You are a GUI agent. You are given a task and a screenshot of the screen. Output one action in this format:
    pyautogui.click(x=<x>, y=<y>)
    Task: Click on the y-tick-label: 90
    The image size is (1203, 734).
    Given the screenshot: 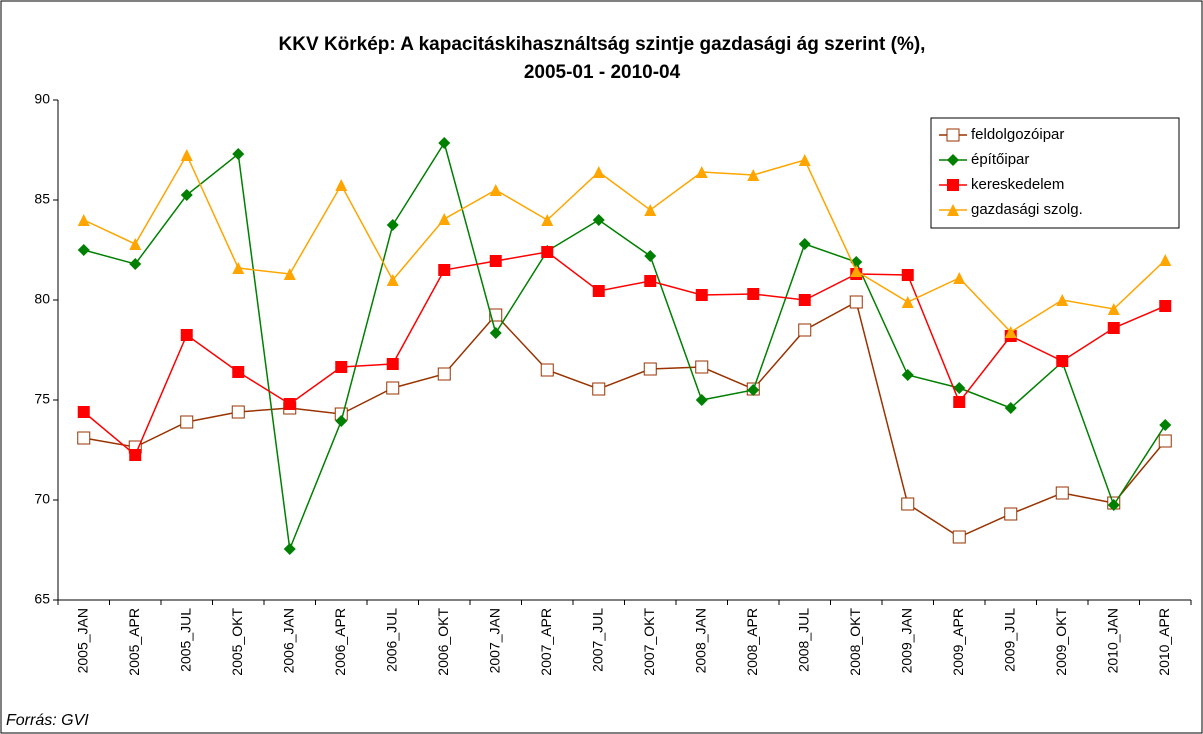 What is the action you would take?
    pyautogui.click(x=42, y=99)
    